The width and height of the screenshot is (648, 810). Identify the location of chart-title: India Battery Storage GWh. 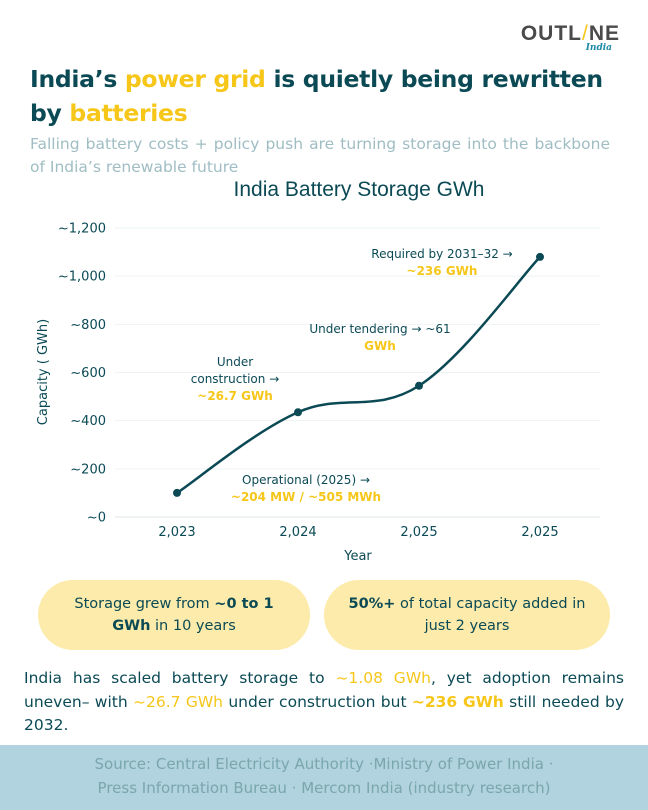
(359, 189).